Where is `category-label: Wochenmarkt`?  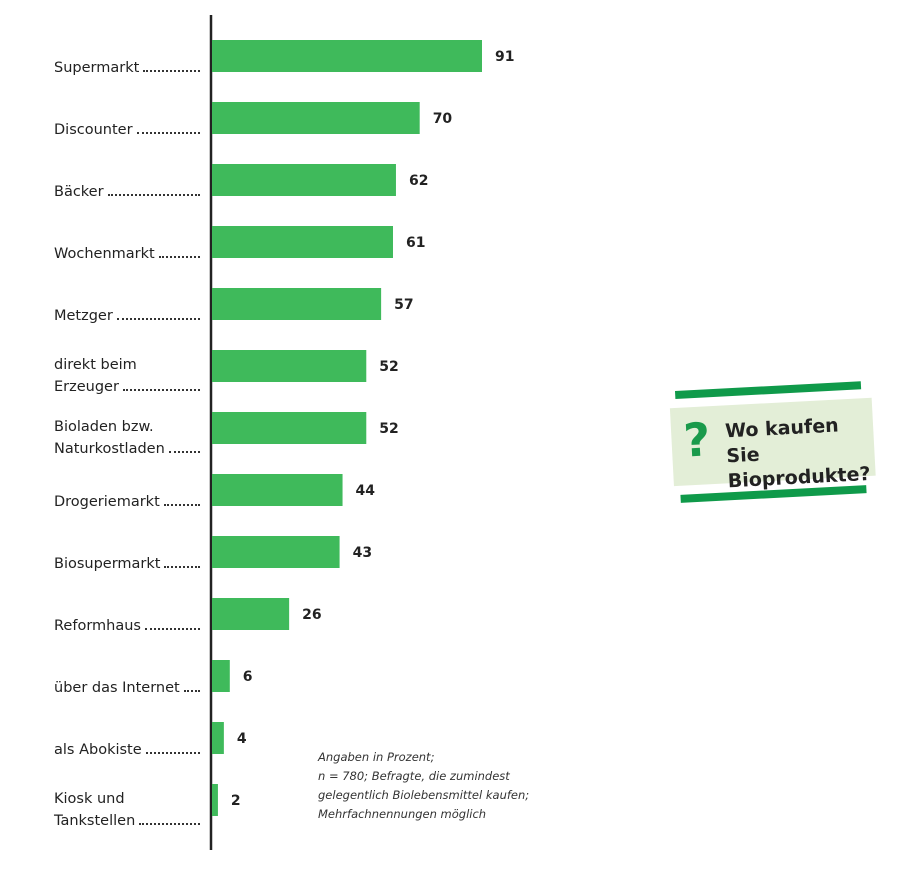
category-label: Wochenmarkt is located at coordinates (129, 254).